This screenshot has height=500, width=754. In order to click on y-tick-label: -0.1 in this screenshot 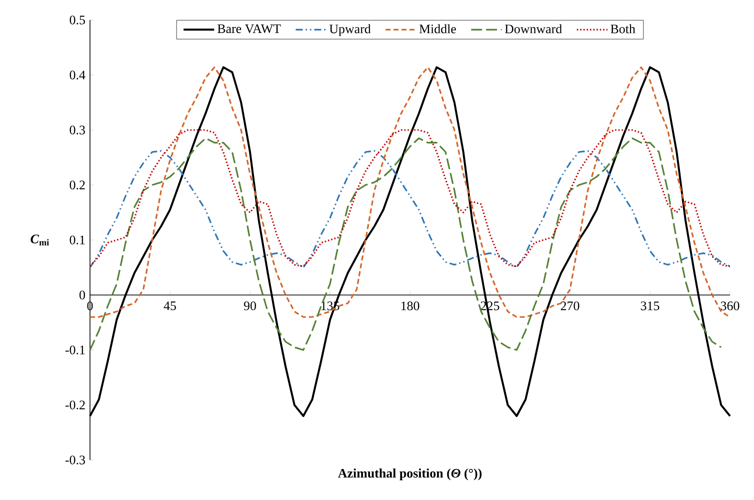, I will do `click(75, 350)`.